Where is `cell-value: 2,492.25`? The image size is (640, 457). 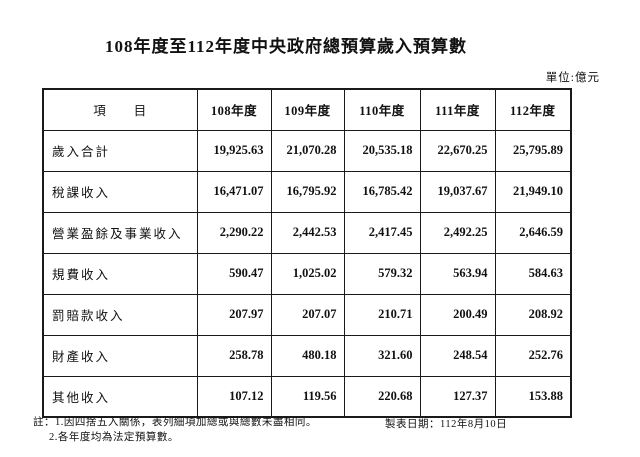
cell-value: 2,492.25 is located at coordinates (457, 232).